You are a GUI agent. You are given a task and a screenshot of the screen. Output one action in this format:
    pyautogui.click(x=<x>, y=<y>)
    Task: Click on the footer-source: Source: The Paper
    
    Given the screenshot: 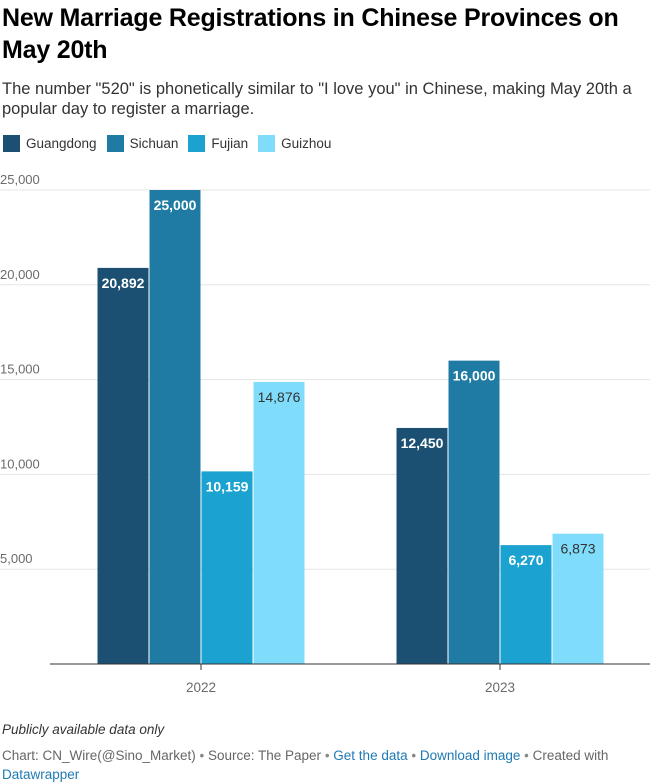 What is the action you would take?
    pyautogui.click(x=264, y=755)
    